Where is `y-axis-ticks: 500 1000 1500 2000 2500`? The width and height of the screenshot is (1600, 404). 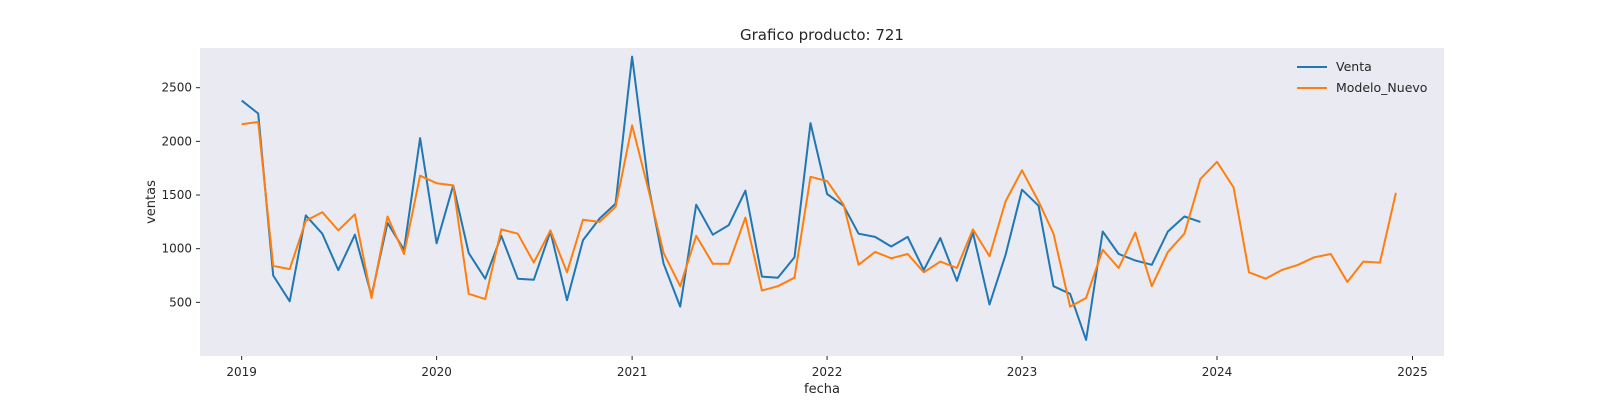 y-axis-ticks: 500 1000 1500 2000 2500 is located at coordinates (180, 195).